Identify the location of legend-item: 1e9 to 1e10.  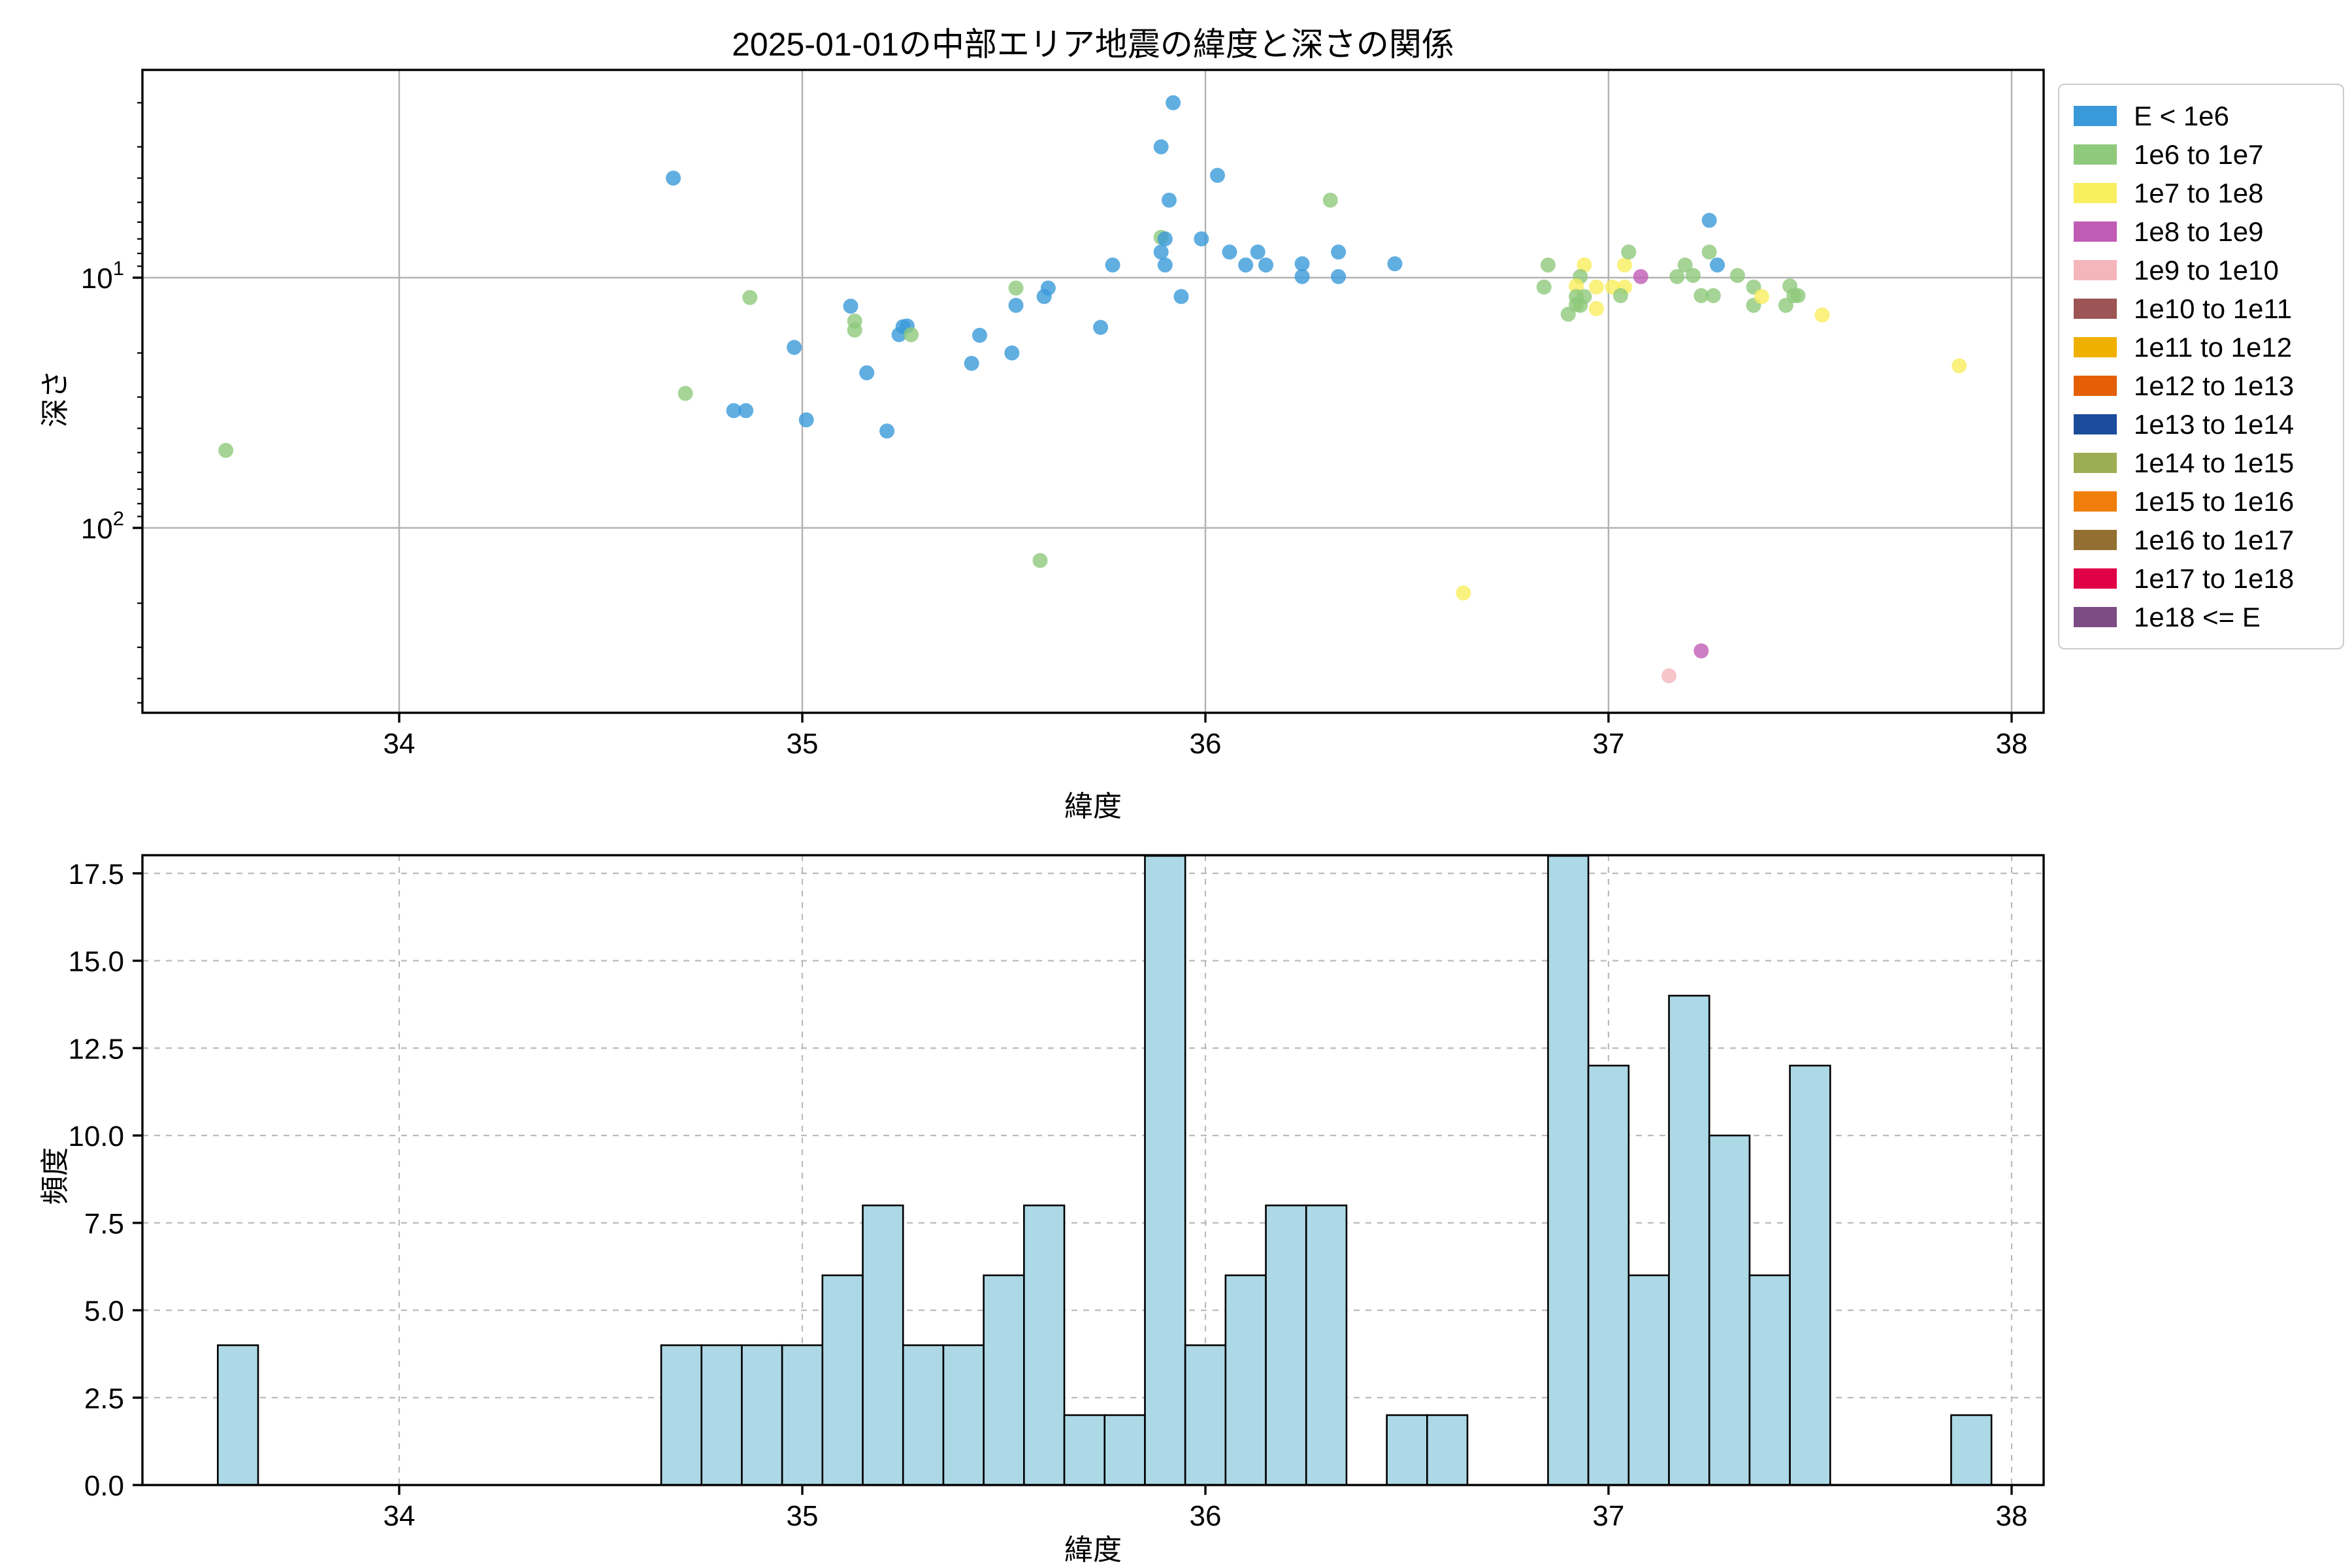
(2201, 270).